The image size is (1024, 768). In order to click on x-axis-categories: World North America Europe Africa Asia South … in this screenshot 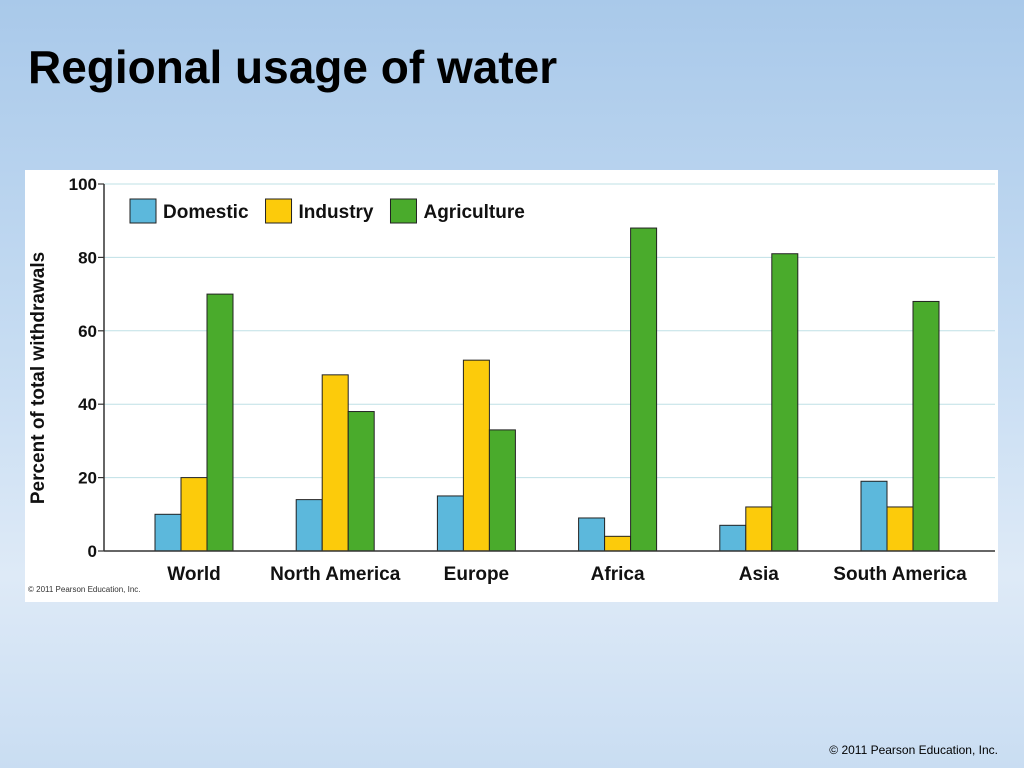, I will do `click(567, 574)`.